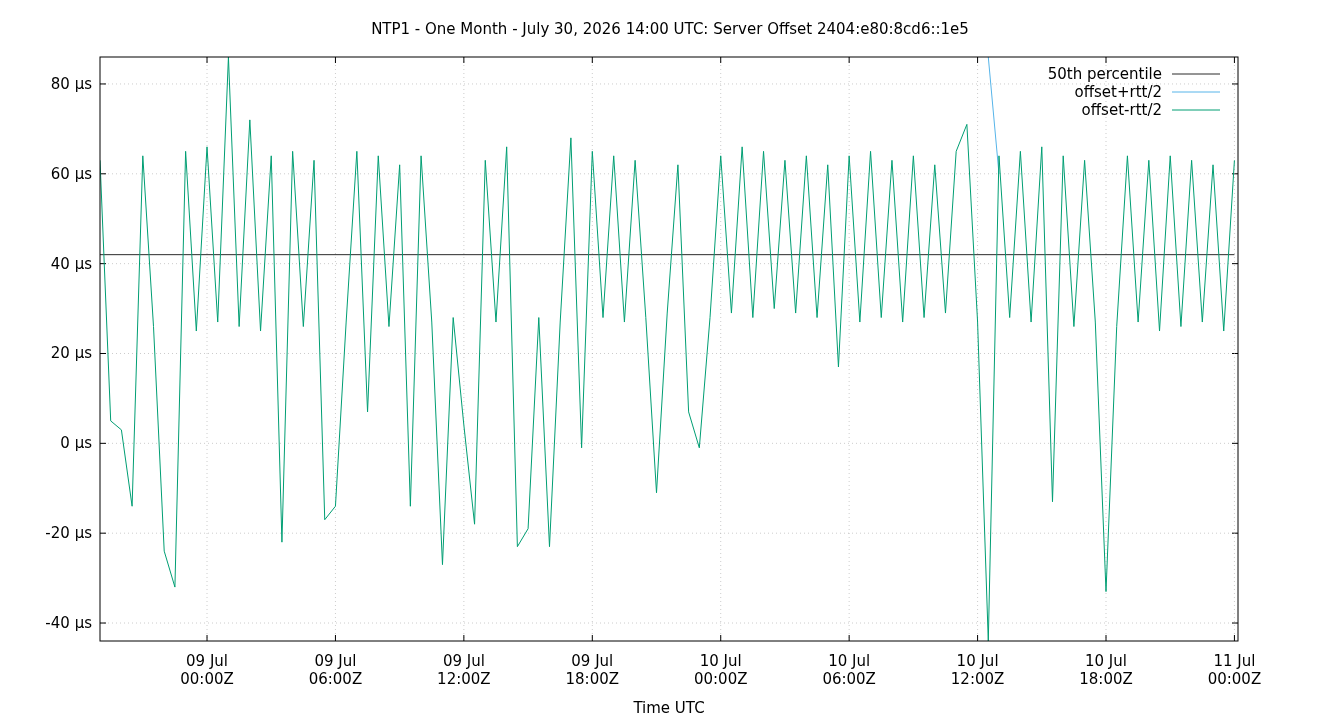 The image size is (1340, 720). I want to click on y-tick-label: 0 µs, so click(76, 443).